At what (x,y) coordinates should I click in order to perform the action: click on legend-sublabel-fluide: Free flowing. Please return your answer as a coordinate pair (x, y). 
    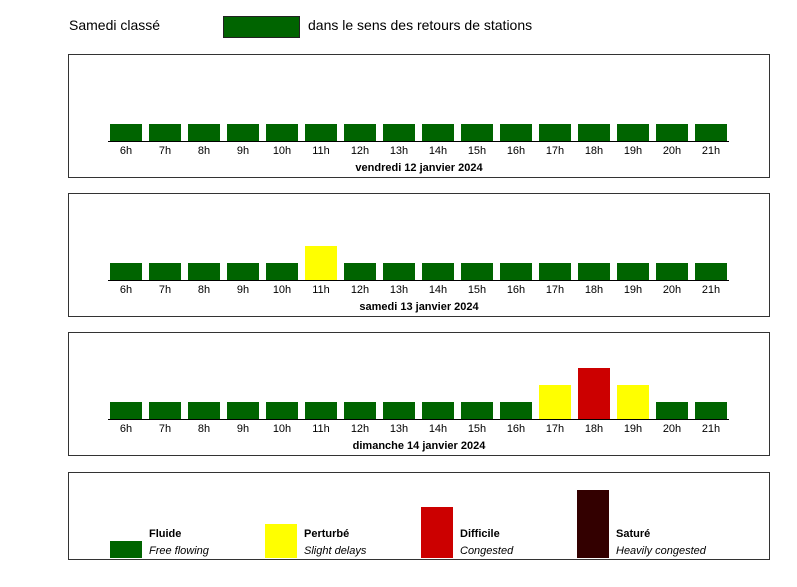
    Looking at the image, I should click on (179, 551).